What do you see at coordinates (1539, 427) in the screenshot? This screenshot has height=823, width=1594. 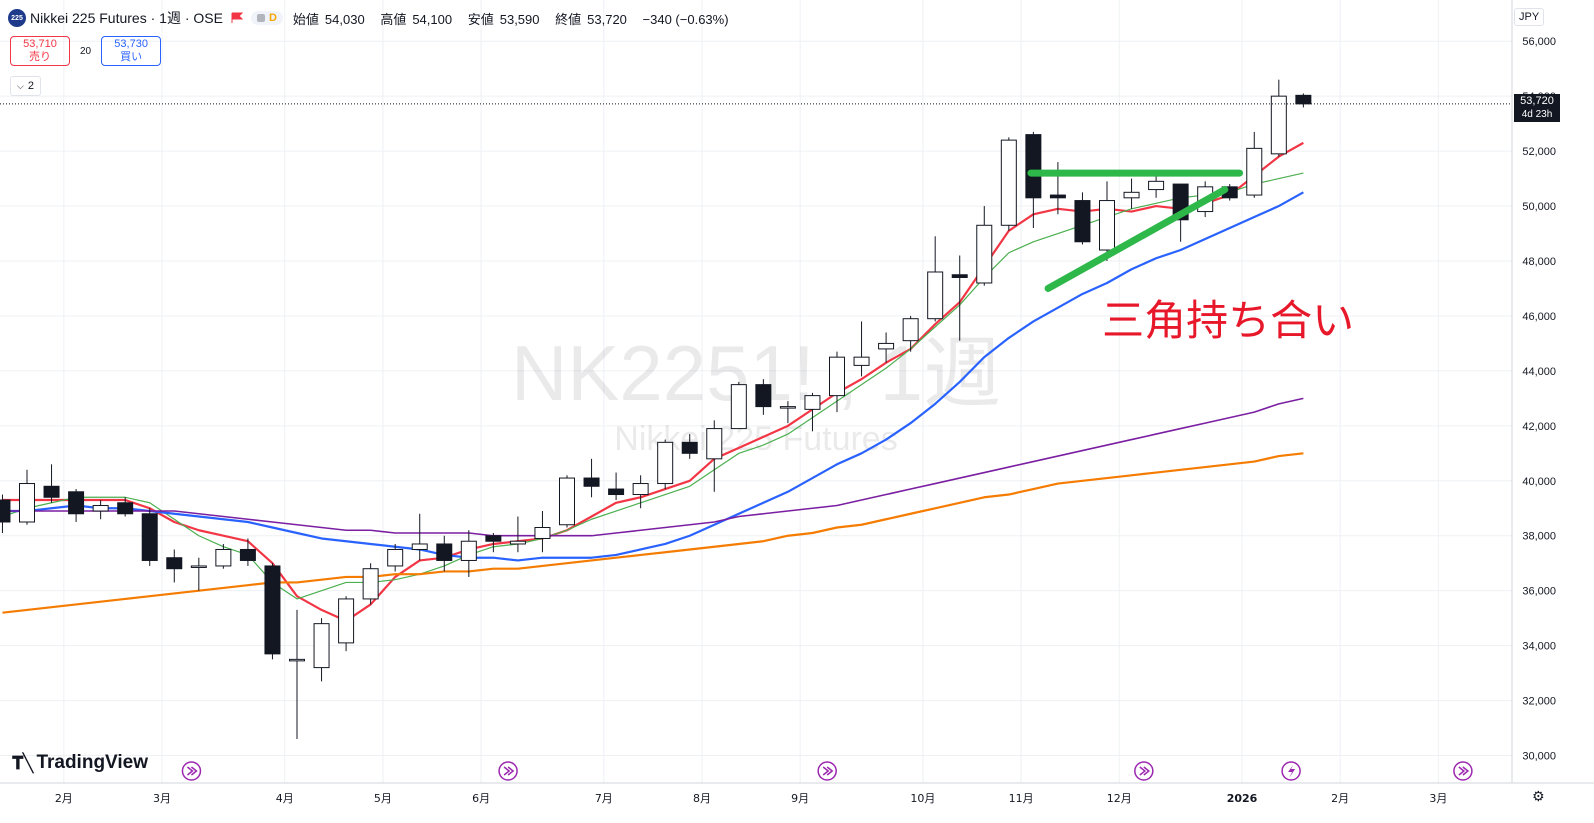 I see `price-tick-label: 42,000` at bounding box center [1539, 427].